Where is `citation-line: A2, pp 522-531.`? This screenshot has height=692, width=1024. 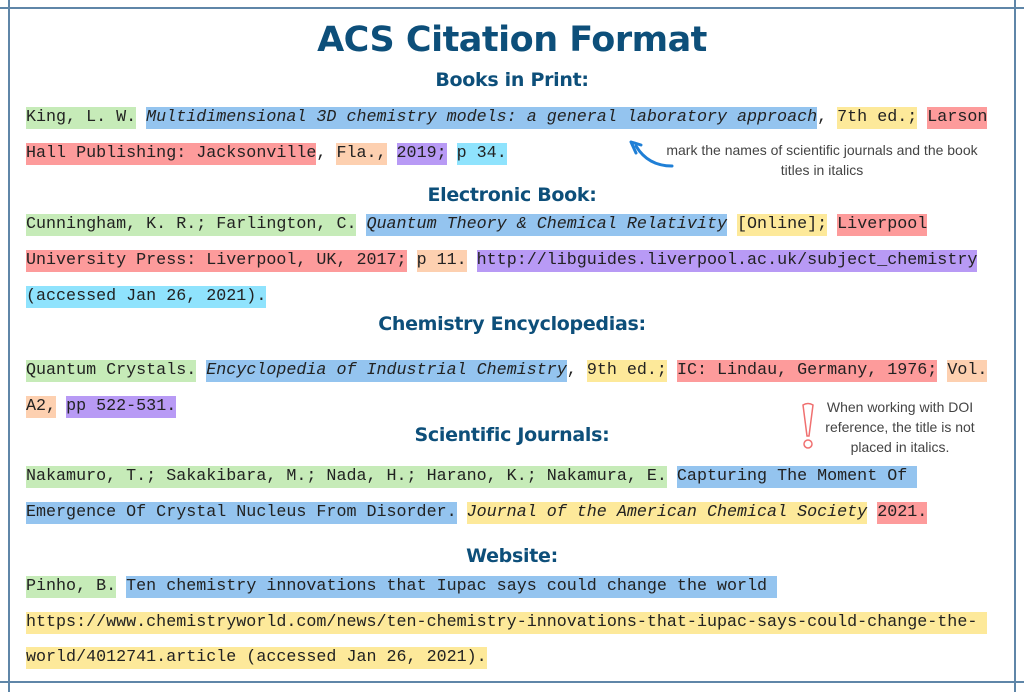 citation-line: A2, pp 522-531. is located at coordinates (101, 407).